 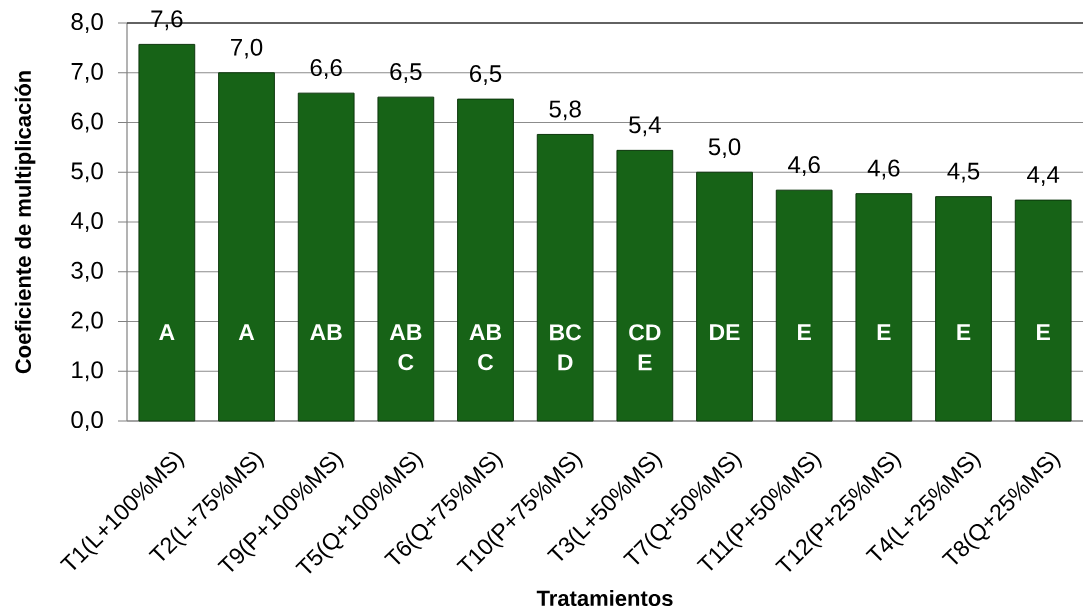 What do you see at coordinates (604, 598) in the screenshot?
I see `x-axis-title: Tratamientos` at bounding box center [604, 598].